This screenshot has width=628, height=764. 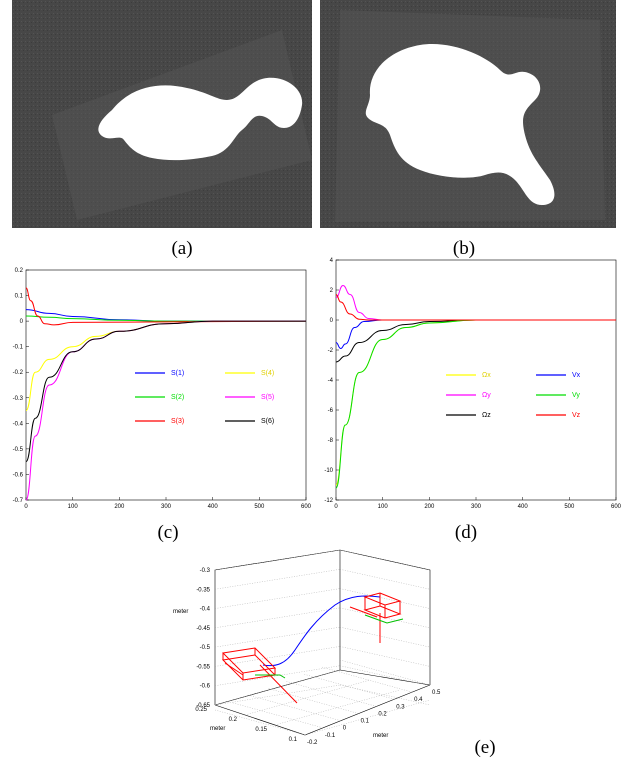 I want to click on y-tick-label: -0.1, so click(x=18, y=348).